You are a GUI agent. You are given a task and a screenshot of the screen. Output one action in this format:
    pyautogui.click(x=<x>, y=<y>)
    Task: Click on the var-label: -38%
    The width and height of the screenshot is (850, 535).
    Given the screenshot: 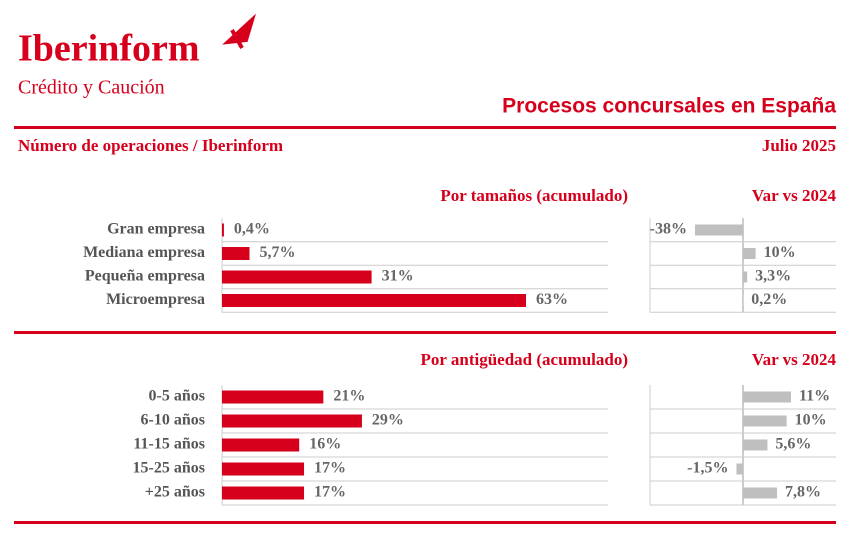 What is the action you would take?
    pyautogui.click(x=668, y=229)
    